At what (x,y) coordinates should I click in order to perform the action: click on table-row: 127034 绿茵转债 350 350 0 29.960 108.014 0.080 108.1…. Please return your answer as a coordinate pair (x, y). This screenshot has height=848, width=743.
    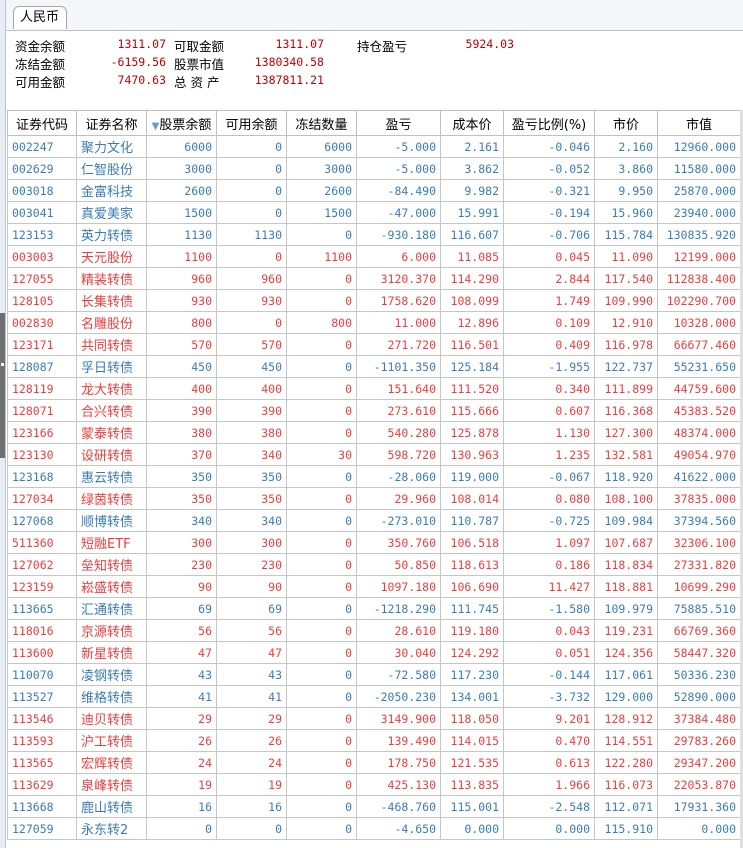
    Looking at the image, I should click on (374, 498).